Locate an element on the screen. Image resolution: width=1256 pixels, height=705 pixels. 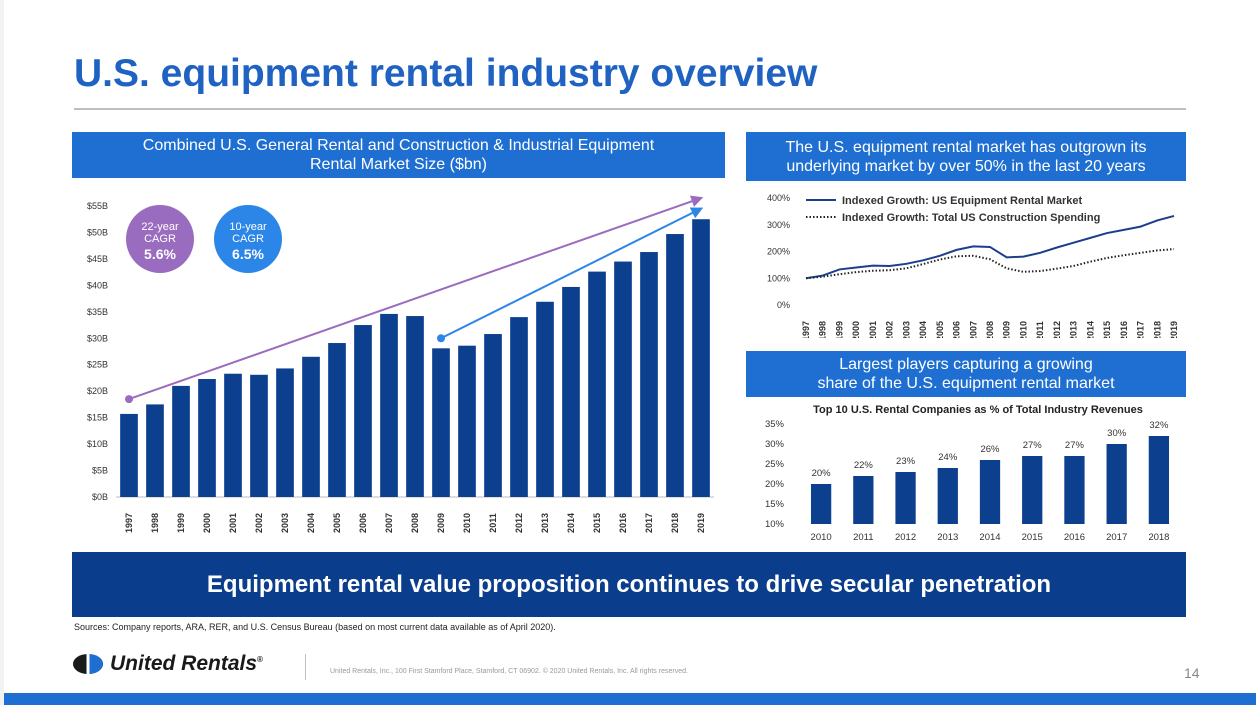
cagr-value: 5.6% is located at coordinates (160, 254).